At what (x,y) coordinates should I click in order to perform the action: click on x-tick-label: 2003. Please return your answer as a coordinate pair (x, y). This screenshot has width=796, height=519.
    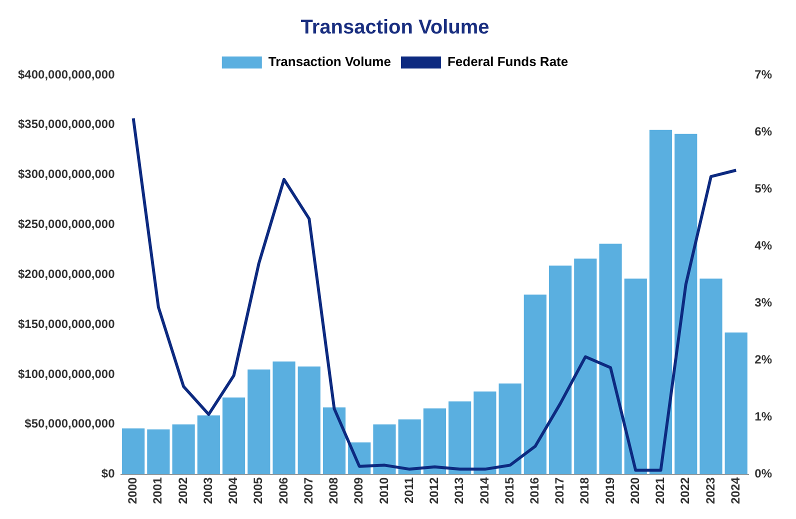
    Looking at the image, I should click on (207, 490).